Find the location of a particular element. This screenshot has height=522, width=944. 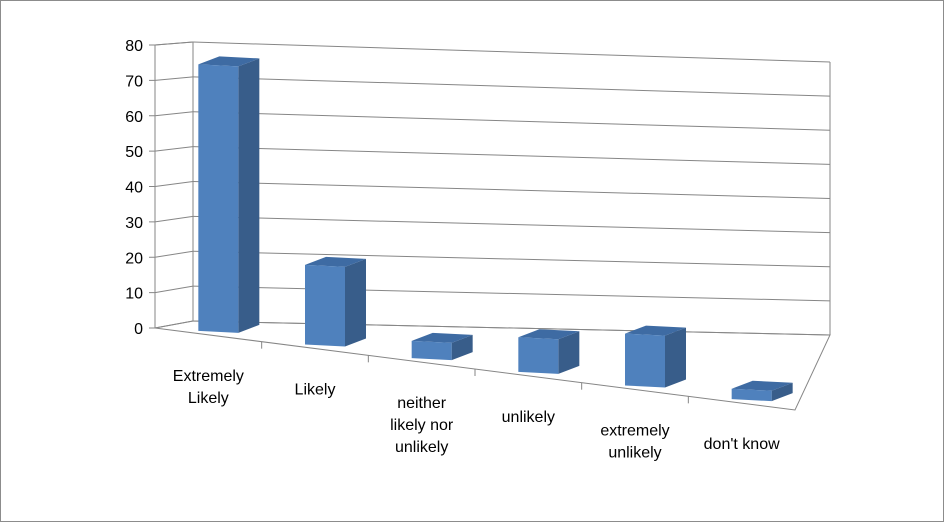

x-tick-label: extremely unlikely is located at coordinates (634, 442).